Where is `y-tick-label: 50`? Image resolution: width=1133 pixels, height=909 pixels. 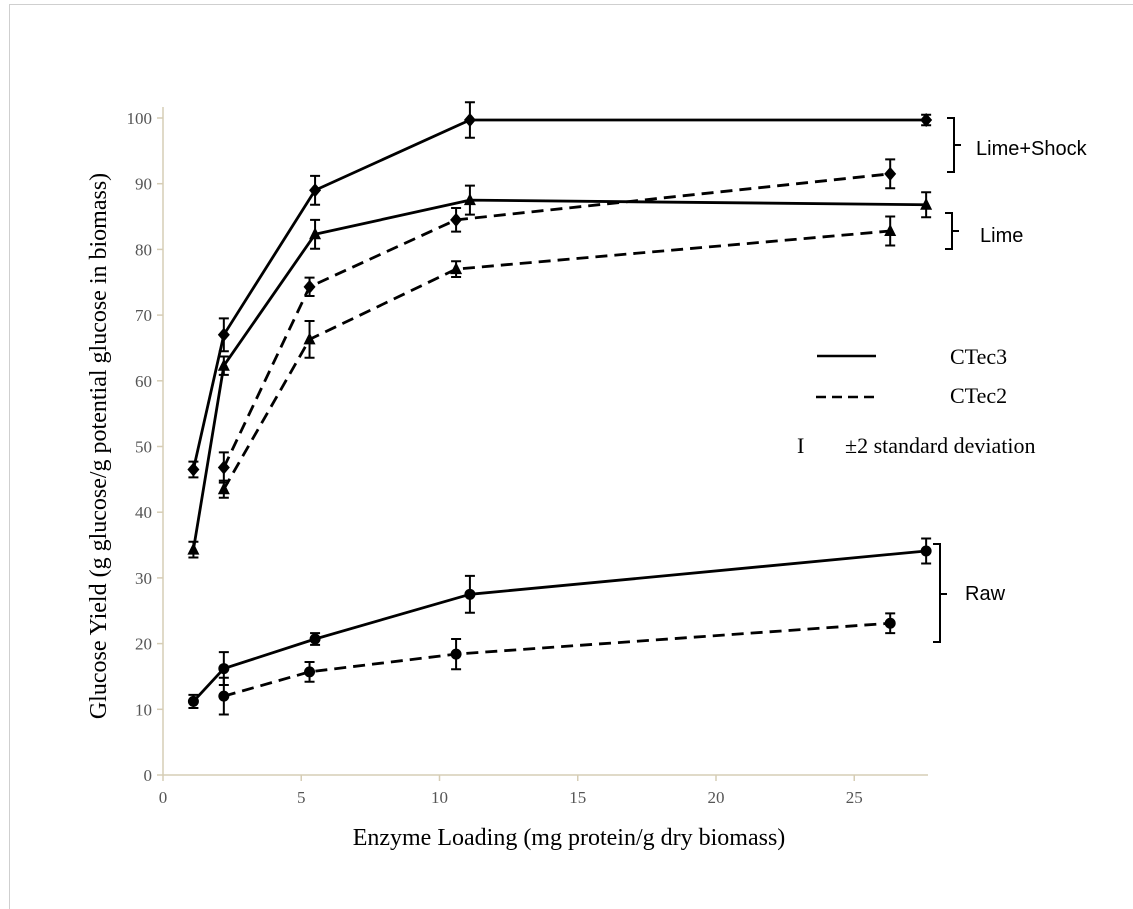 y-tick-label: 50 is located at coordinates (143, 447).